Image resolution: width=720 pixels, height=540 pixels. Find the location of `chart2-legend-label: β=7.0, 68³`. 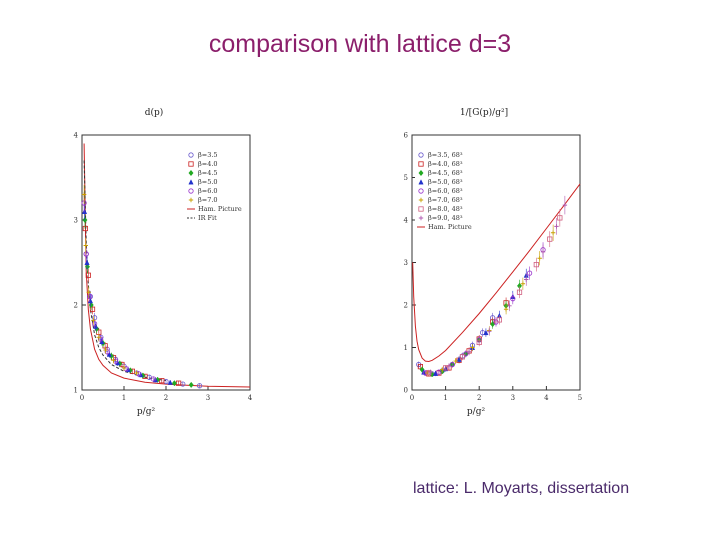

chart2-legend-label: β=7.0, 68³ is located at coordinates (445, 200).